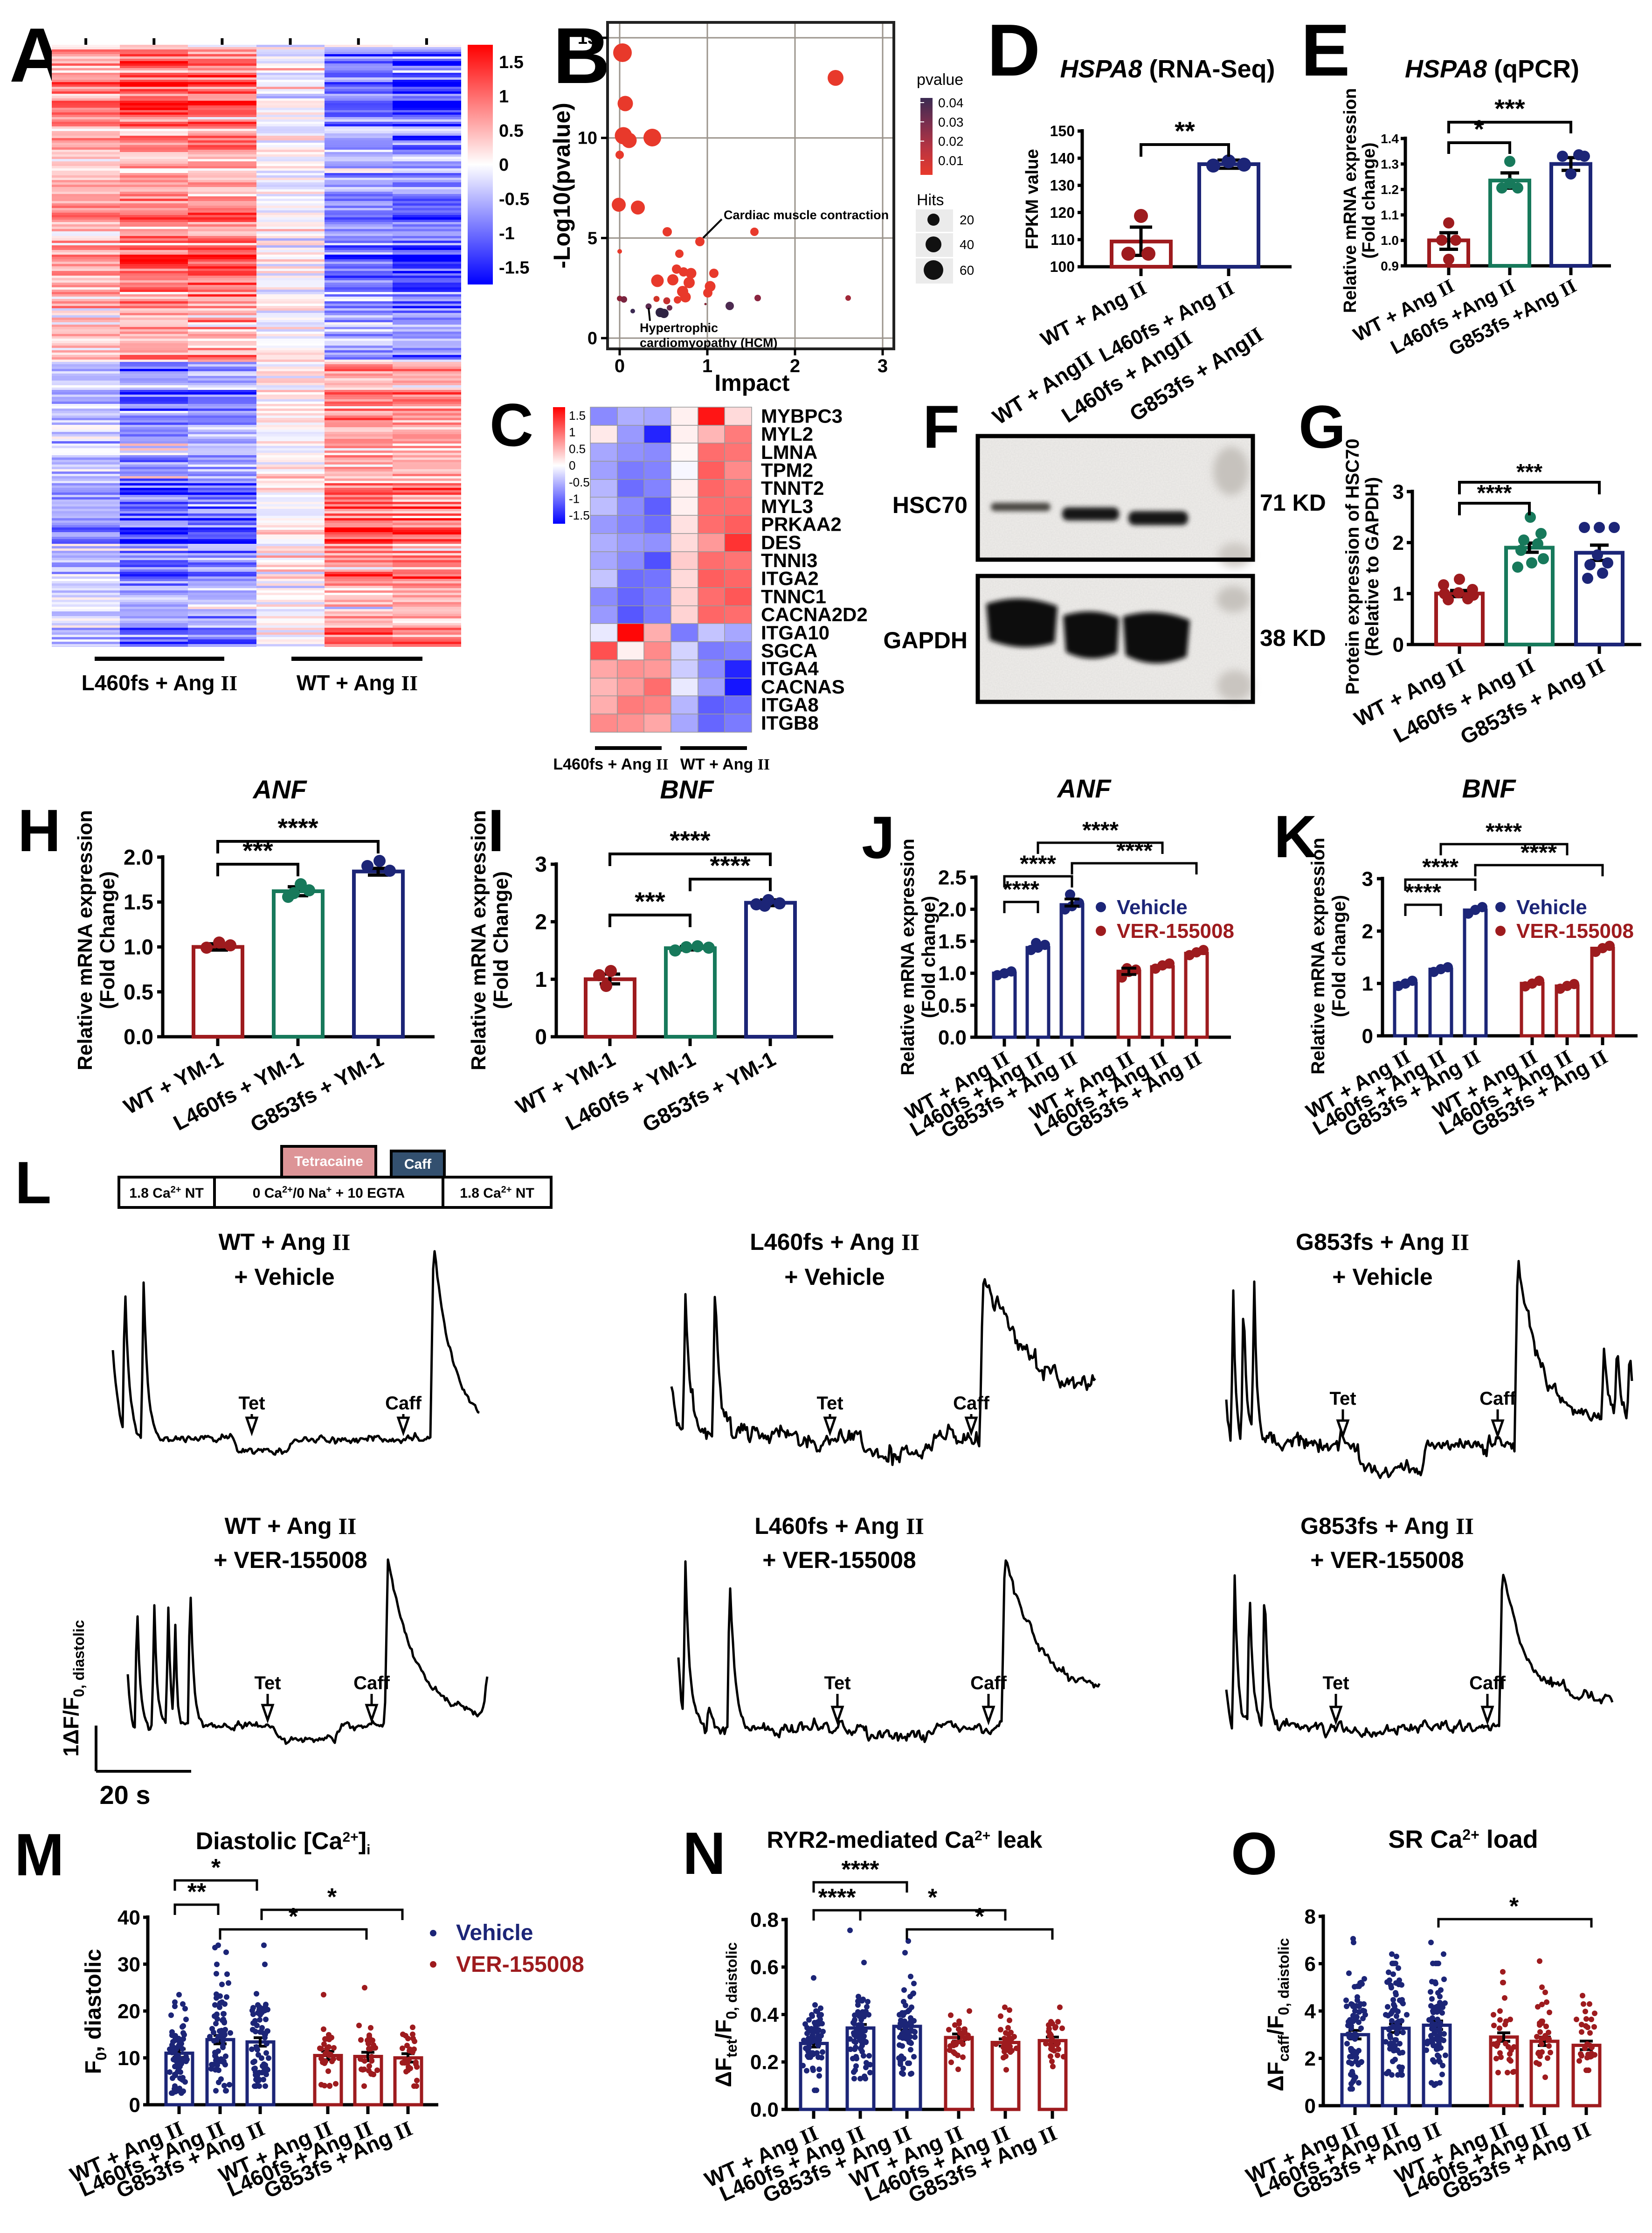 The width and height of the screenshot is (1652, 2233). Describe the element at coordinates (795, 633) in the screenshot. I see `svg-text: ITGA10` at that location.